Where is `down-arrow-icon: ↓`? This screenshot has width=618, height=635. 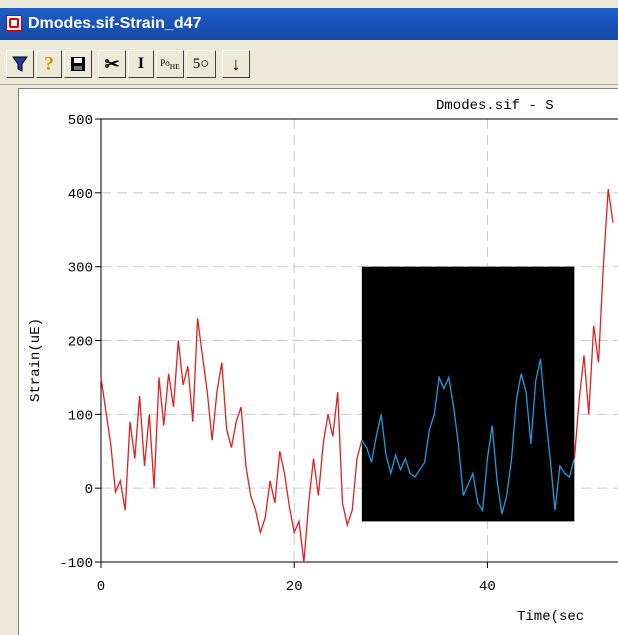
down-arrow-icon: ↓ is located at coordinates (236, 63).